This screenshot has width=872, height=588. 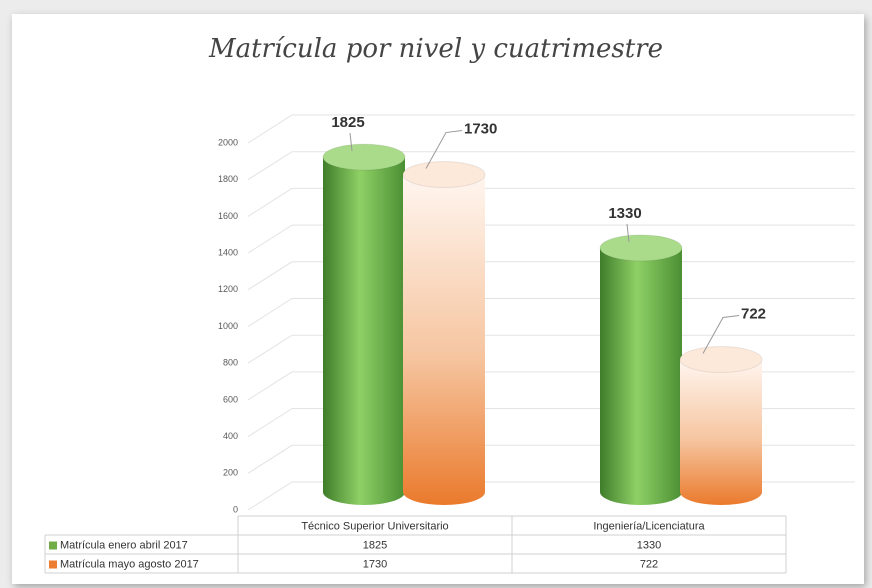 I want to click on data-label: 1825, so click(x=347, y=122).